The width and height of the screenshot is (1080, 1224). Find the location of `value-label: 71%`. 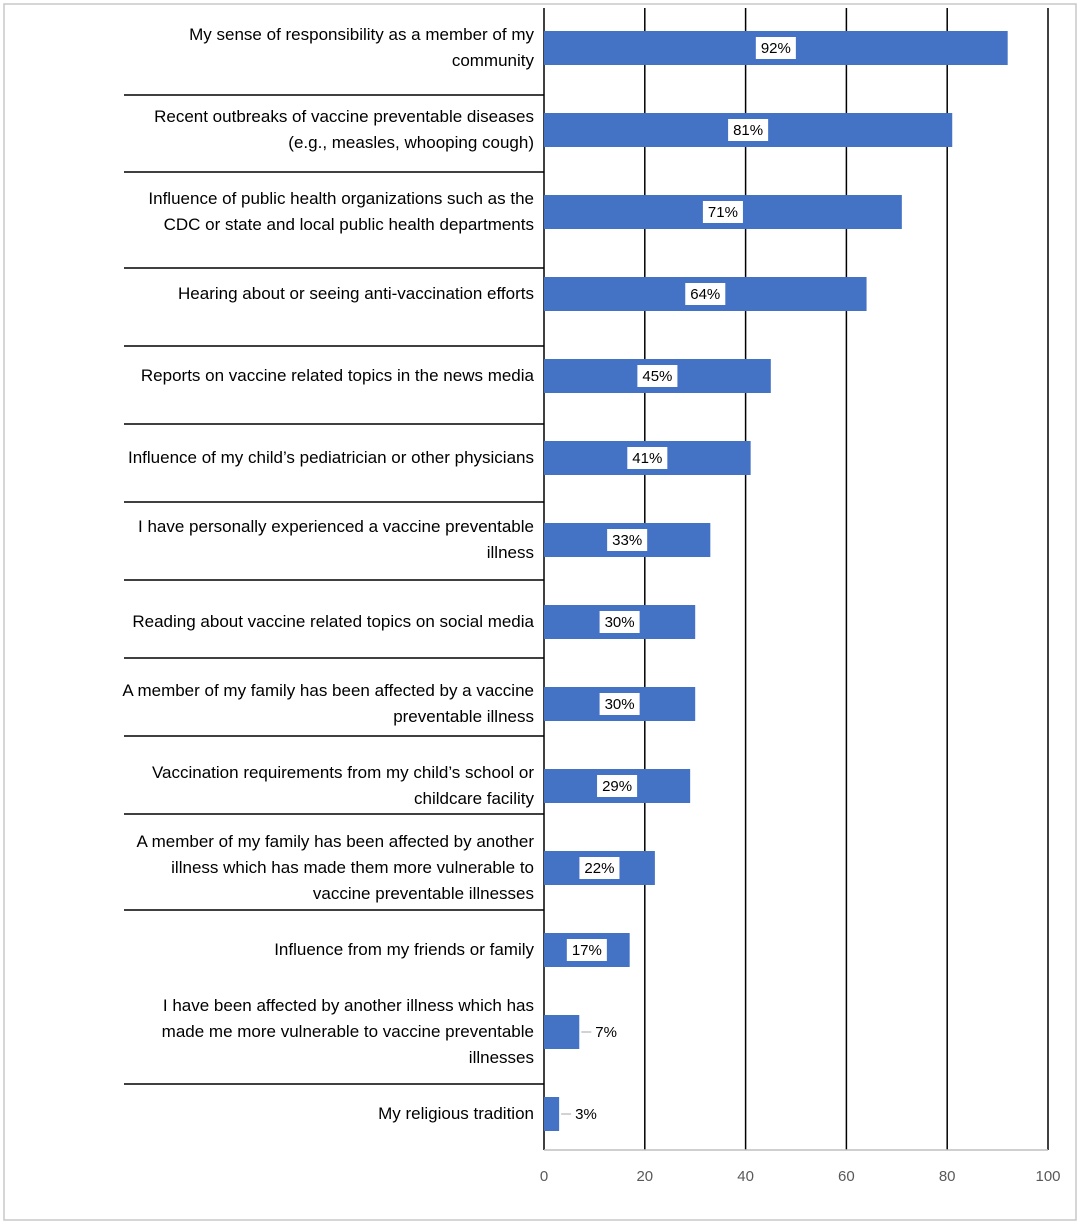

value-label: 71% is located at coordinates (723, 212).